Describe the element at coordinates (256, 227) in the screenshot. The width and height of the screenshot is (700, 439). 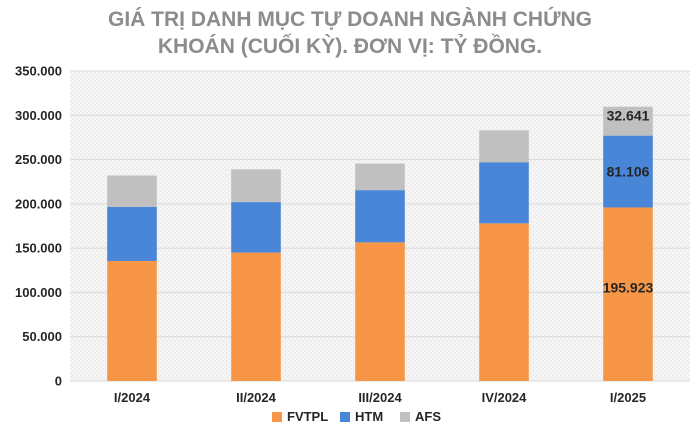
I see `bar-htm-ii-2024` at that location.